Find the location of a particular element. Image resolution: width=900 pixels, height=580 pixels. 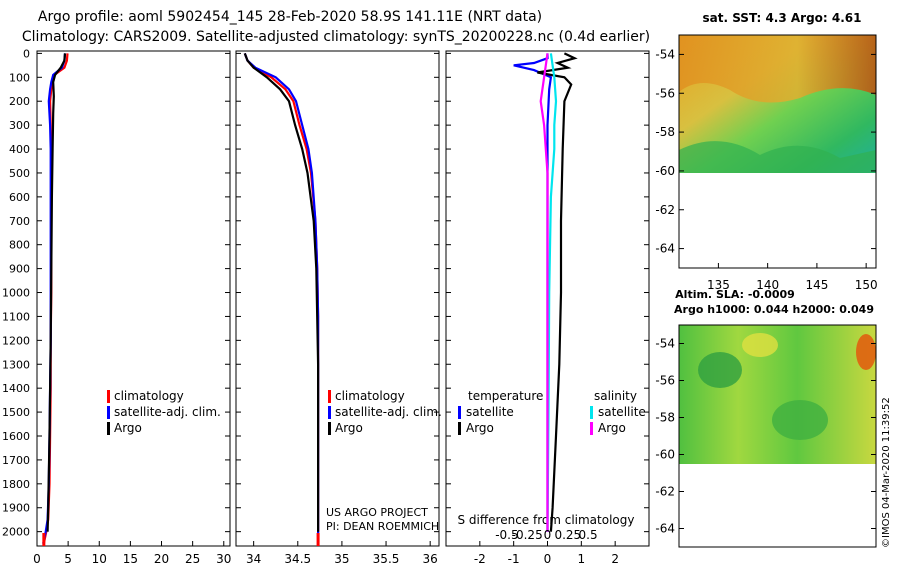

sst-xtick-label: 145 is located at coordinates (816, 285).